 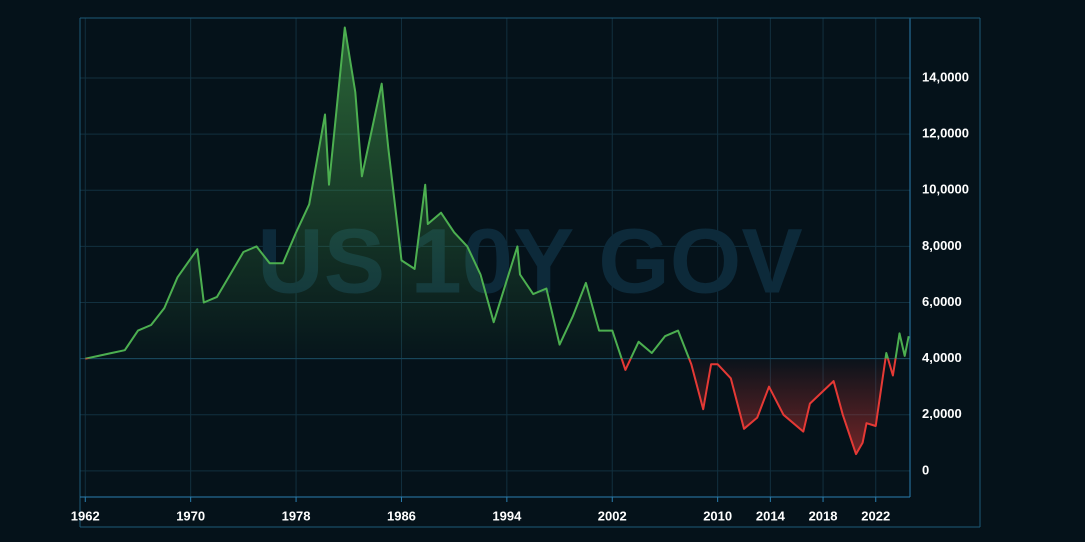 What do you see at coordinates (612, 515) in the screenshot?
I see `x-tick-label: 2002` at bounding box center [612, 515].